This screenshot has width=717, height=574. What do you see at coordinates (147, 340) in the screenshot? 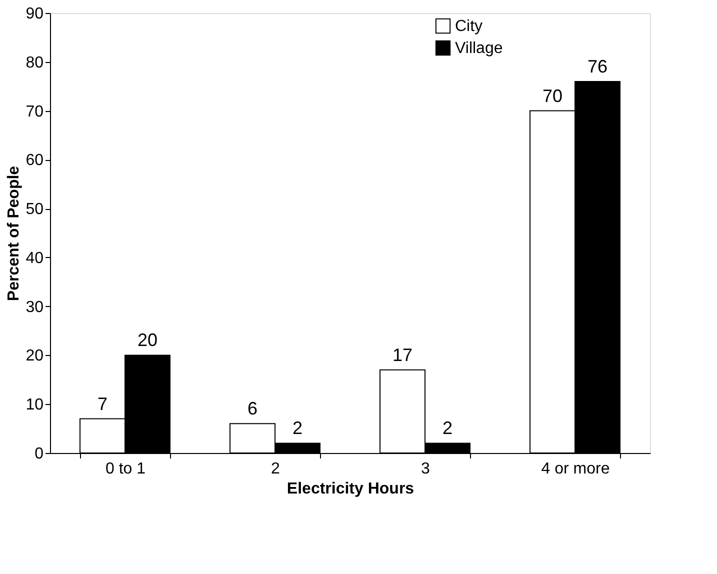
I see `data-label: 20` at bounding box center [147, 340].